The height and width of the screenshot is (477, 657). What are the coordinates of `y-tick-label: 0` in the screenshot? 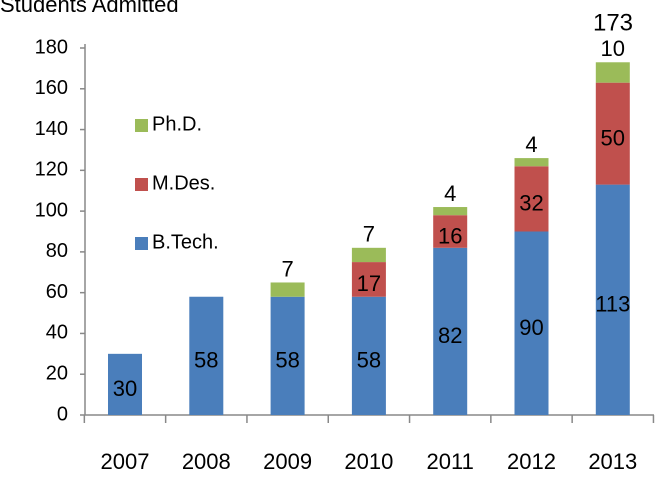 It's located at (62, 414).